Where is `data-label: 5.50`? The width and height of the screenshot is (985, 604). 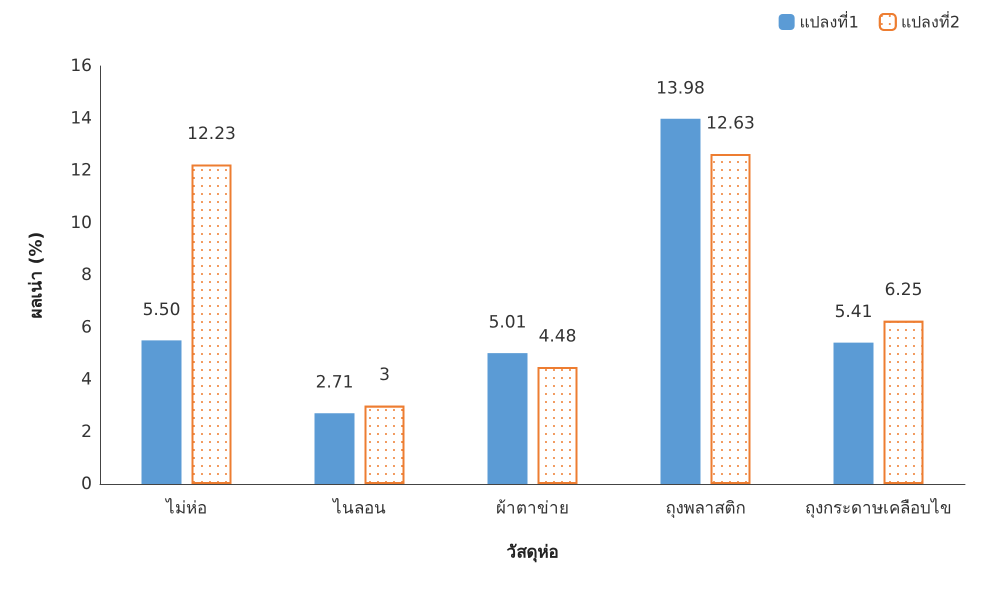 data-label: 5.50 is located at coordinates (161, 310).